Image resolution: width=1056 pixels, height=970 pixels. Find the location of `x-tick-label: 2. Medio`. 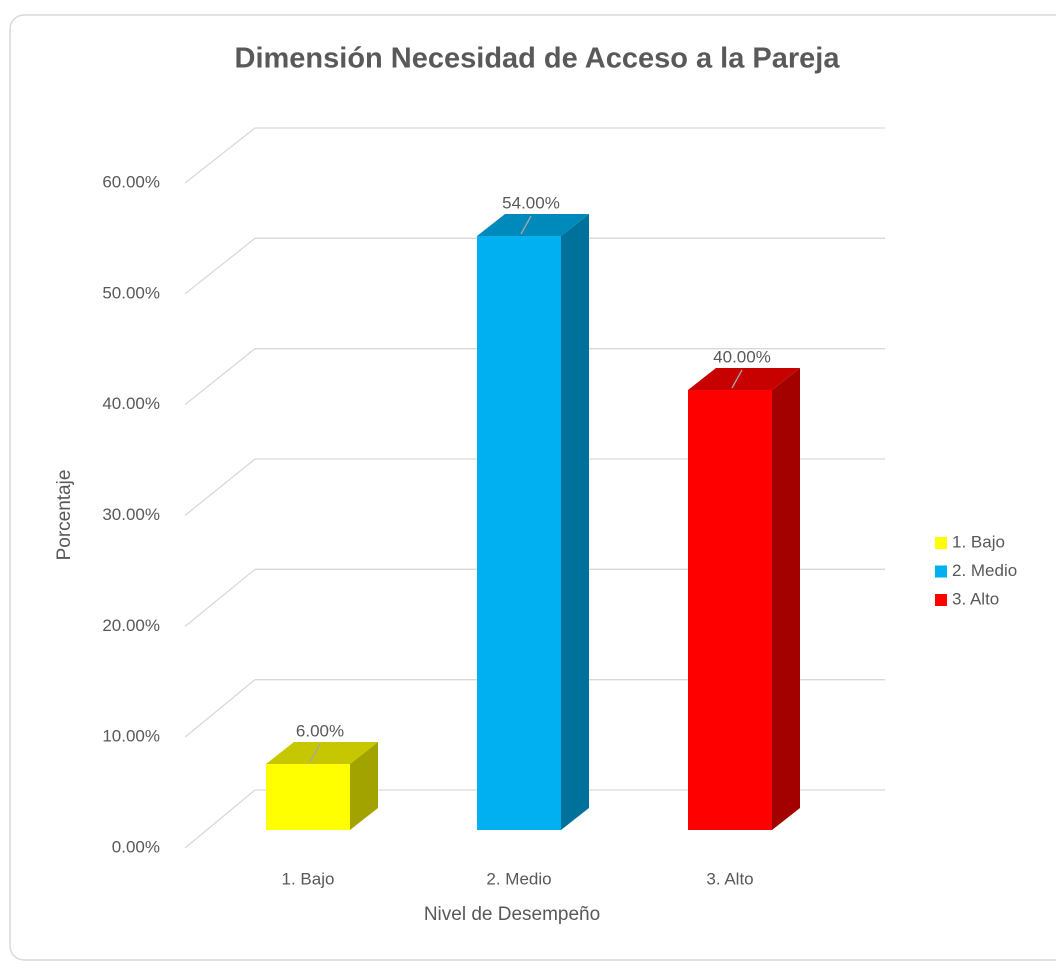

x-tick-label: 2. Medio is located at coordinates (518, 878).